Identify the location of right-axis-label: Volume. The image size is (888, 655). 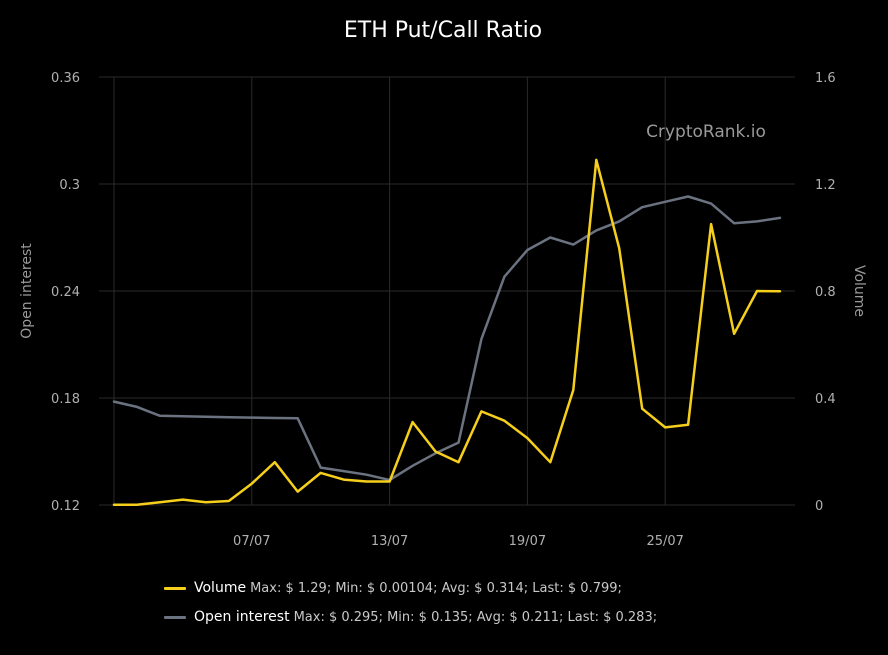
(859, 291).